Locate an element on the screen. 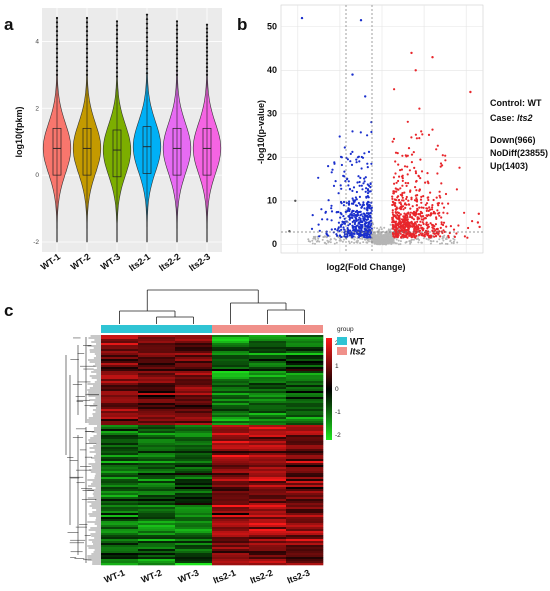 The width and height of the screenshot is (550, 591). column-dendrogram is located at coordinates (212, 306).